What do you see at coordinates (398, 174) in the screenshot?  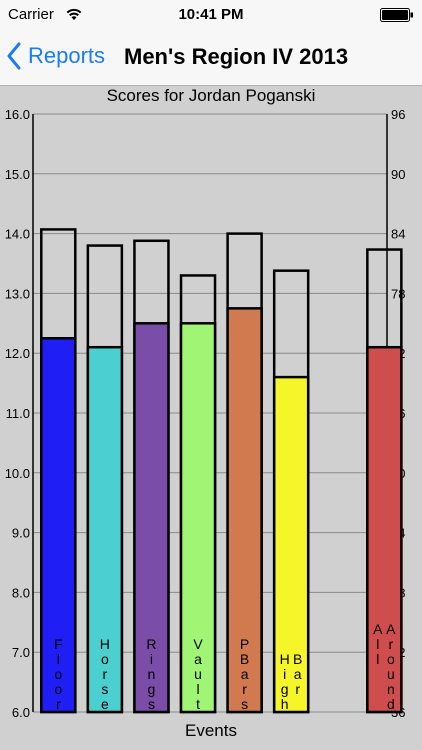 I see `y-tick-label-right: 90` at bounding box center [398, 174].